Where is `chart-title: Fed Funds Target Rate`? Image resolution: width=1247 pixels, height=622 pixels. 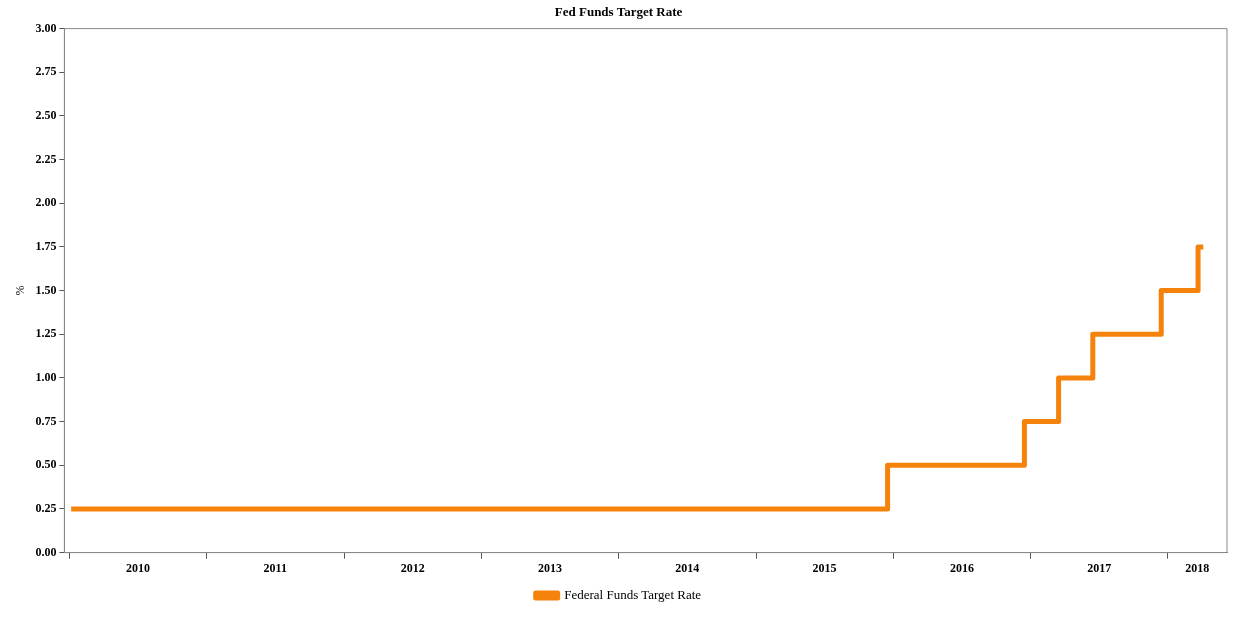 chart-title: Fed Funds Target Rate is located at coordinates (618, 12).